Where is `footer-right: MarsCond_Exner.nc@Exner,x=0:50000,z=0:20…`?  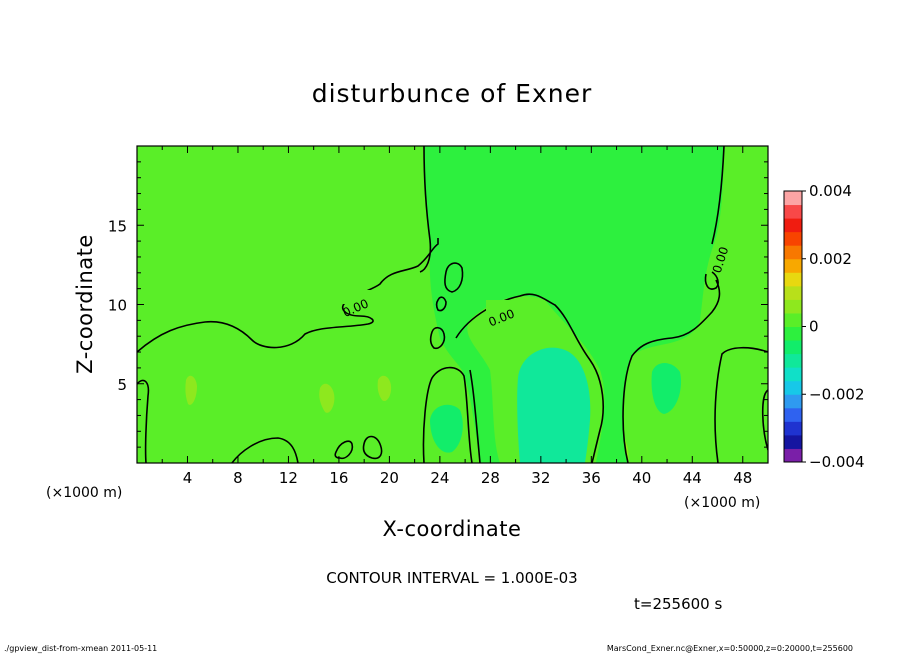 footer-right: MarsCond_Exner.nc@Exner,x=0:50000,z=0:20… is located at coordinates (730, 648).